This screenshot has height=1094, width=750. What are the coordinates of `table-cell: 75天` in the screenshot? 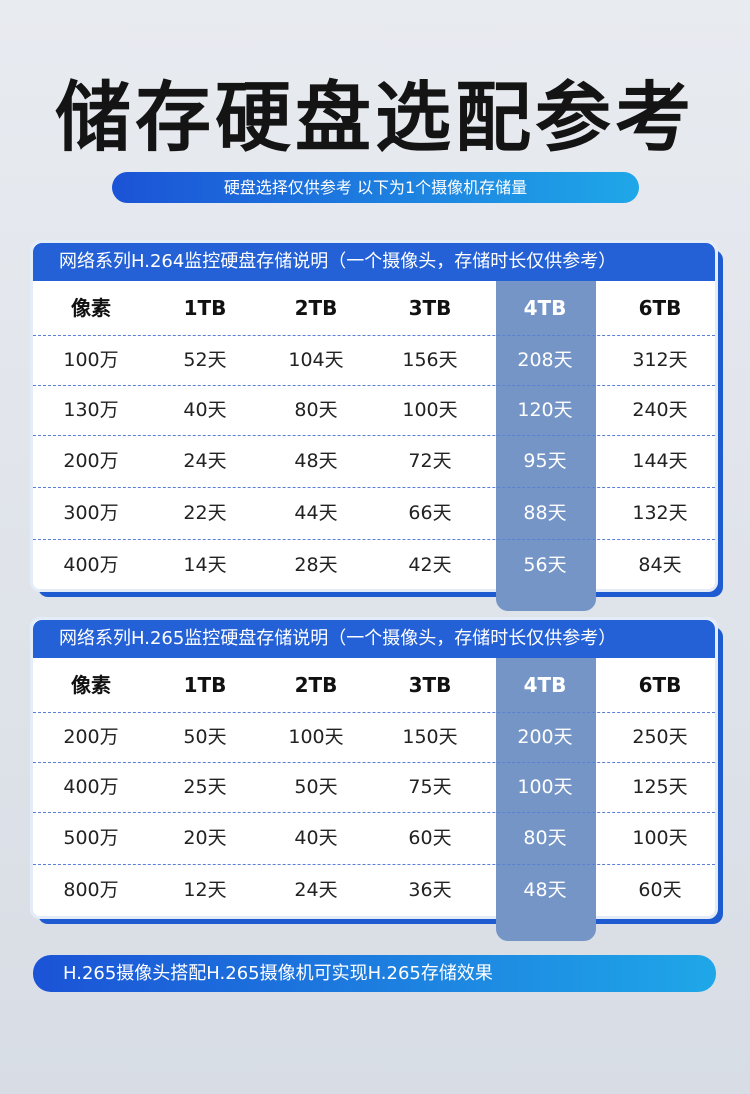 It's located at (430, 787).